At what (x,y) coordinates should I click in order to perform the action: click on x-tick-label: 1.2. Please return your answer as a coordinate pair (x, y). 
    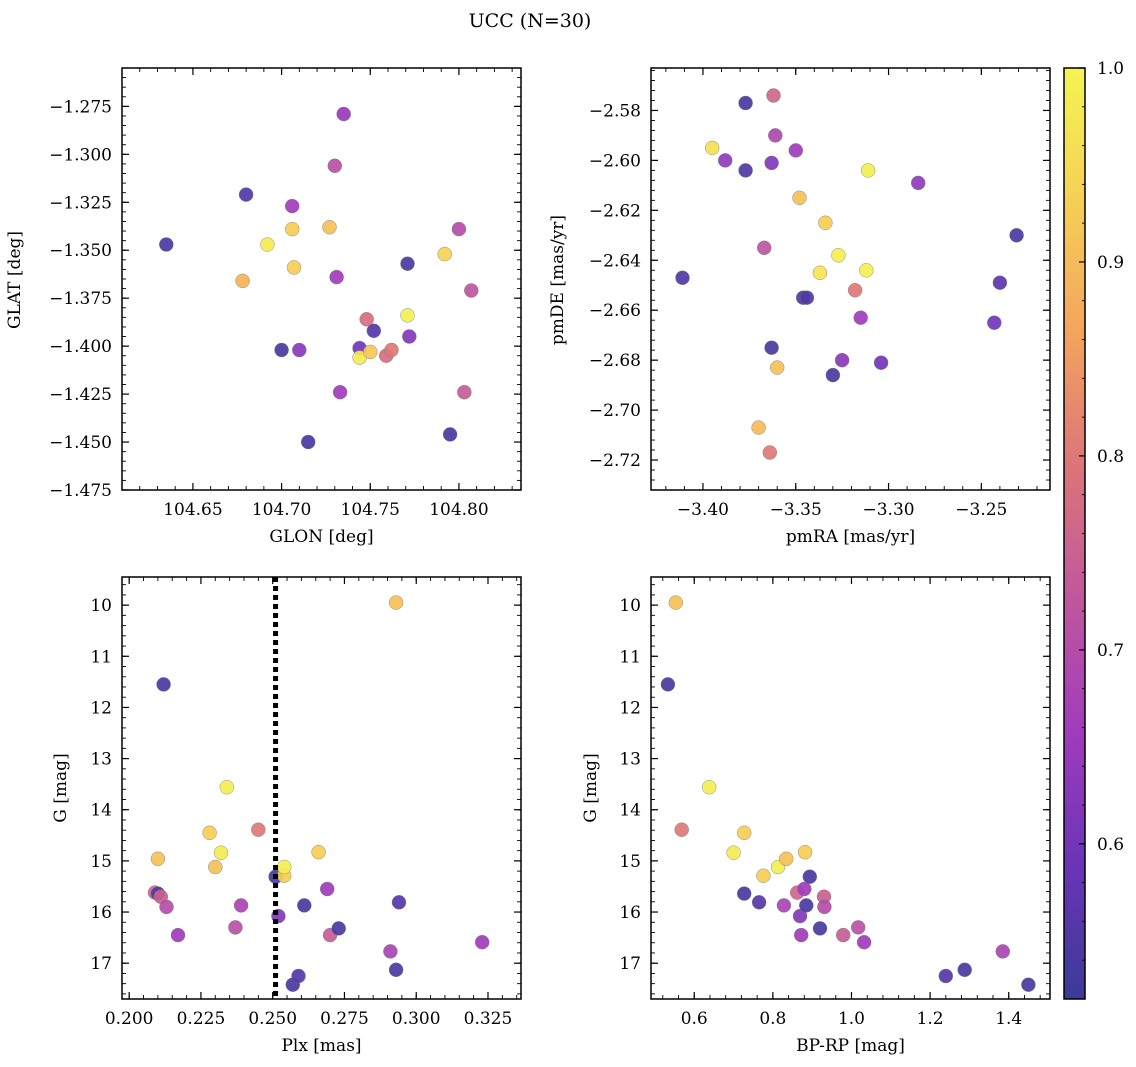
    Looking at the image, I should click on (930, 1019).